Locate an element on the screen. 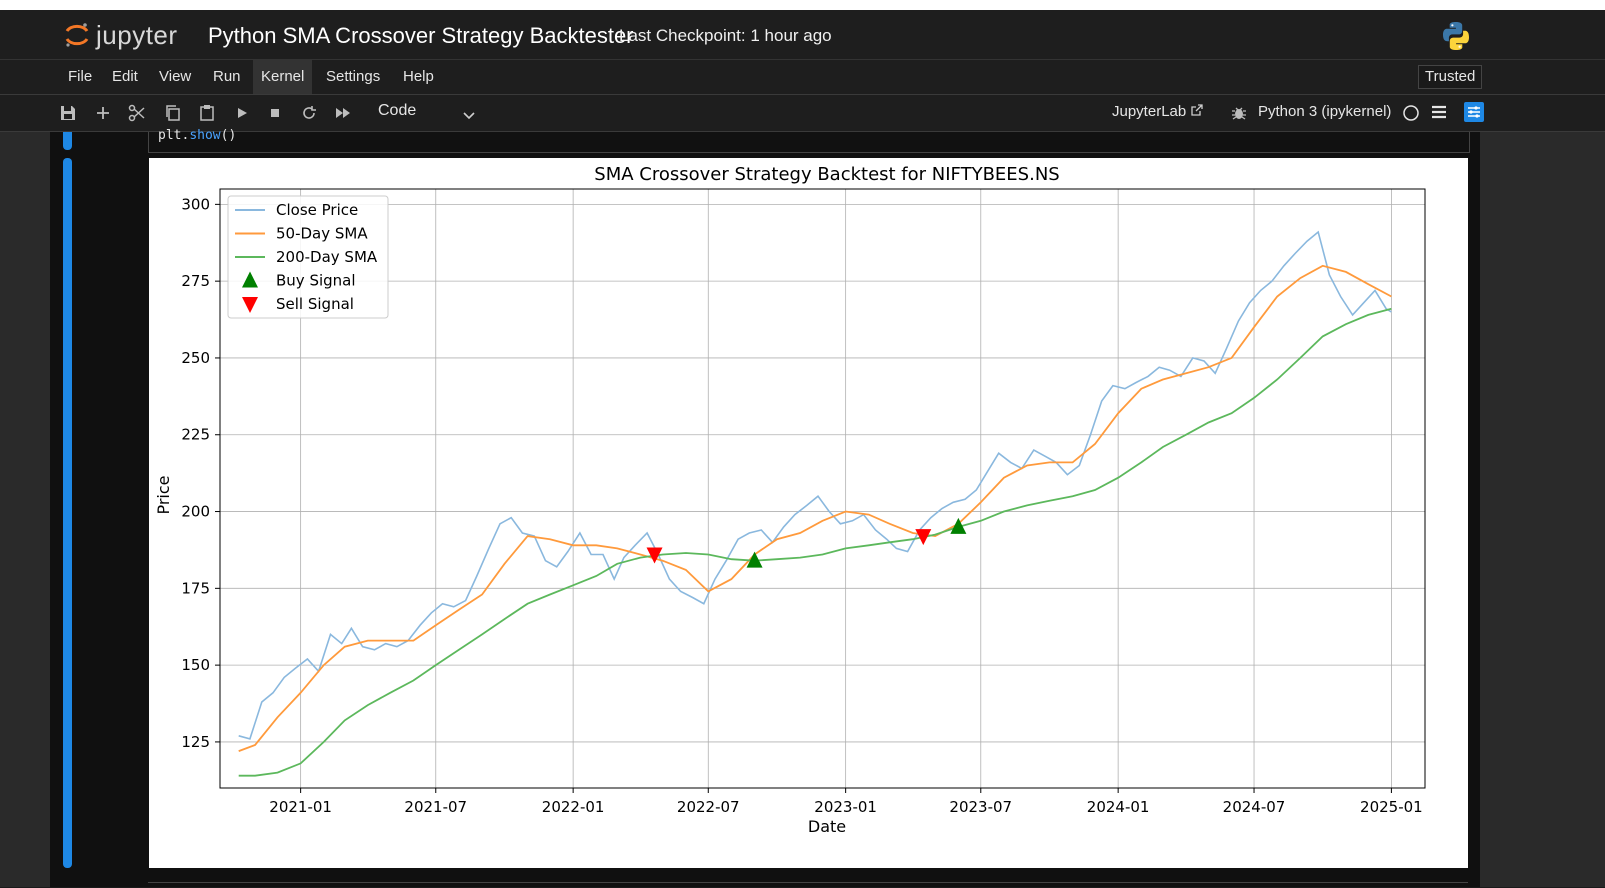 This screenshot has width=1605, height=888. debugger-bug-icon is located at coordinates (1239, 113).